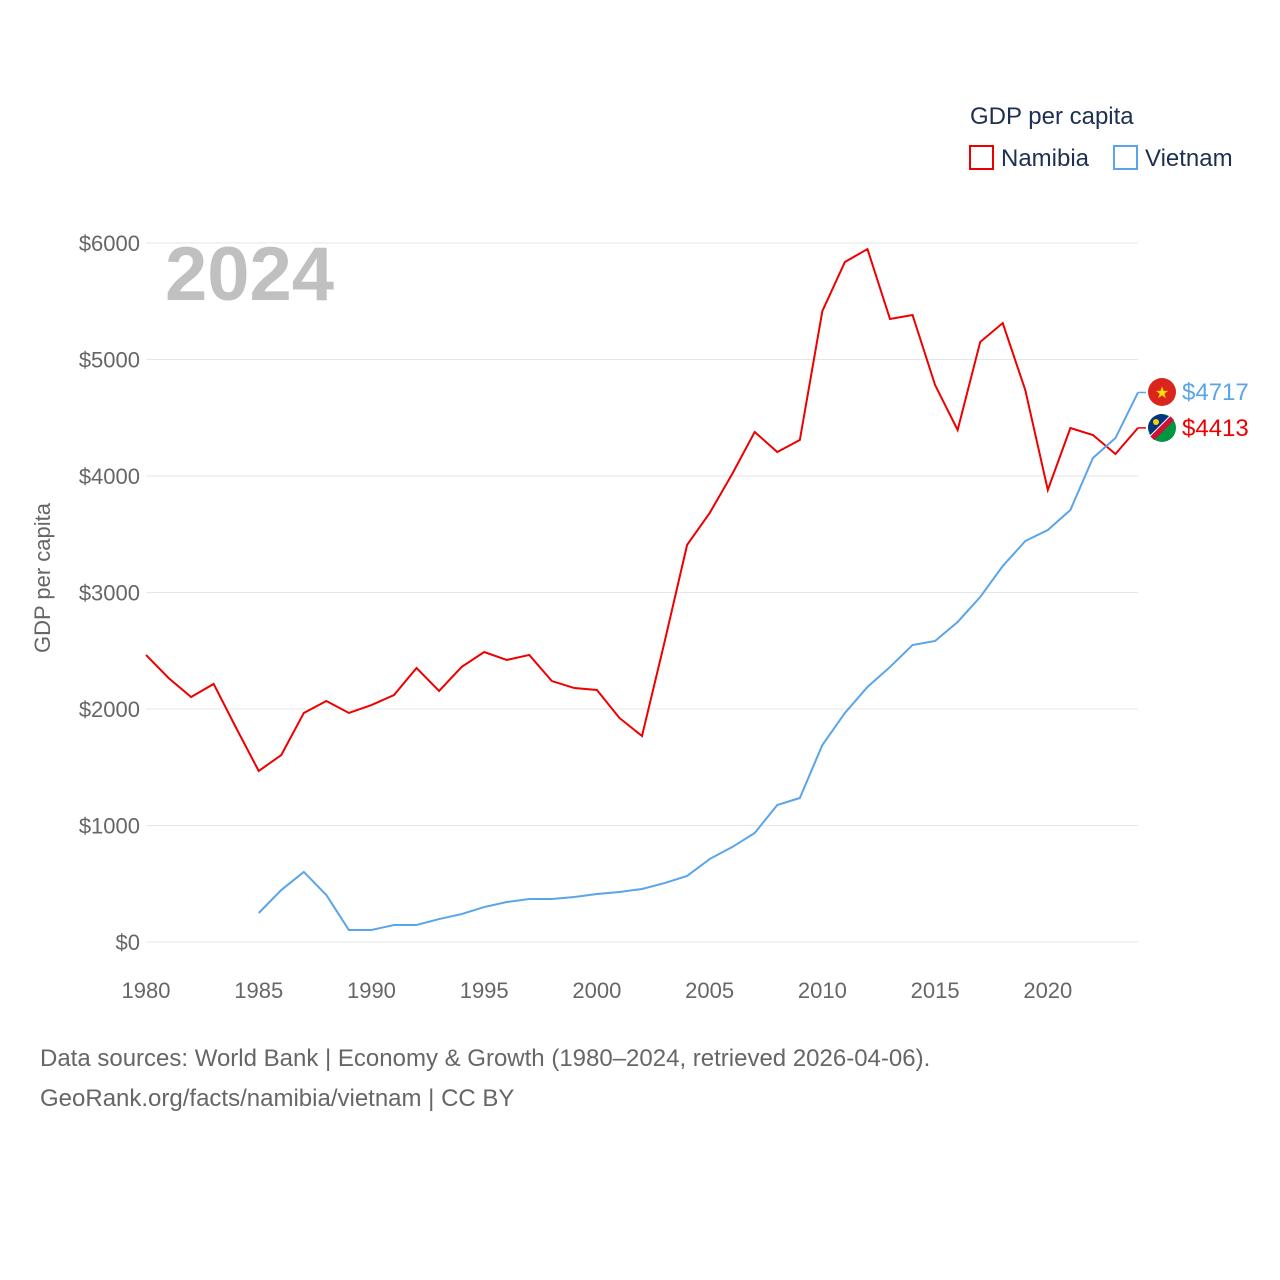 The height and width of the screenshot is (1280, 1280). What do you see at coordinates (128, 942) in the screenshot?
I see `y-tick-label: $0` at bounding box center [128, 942].